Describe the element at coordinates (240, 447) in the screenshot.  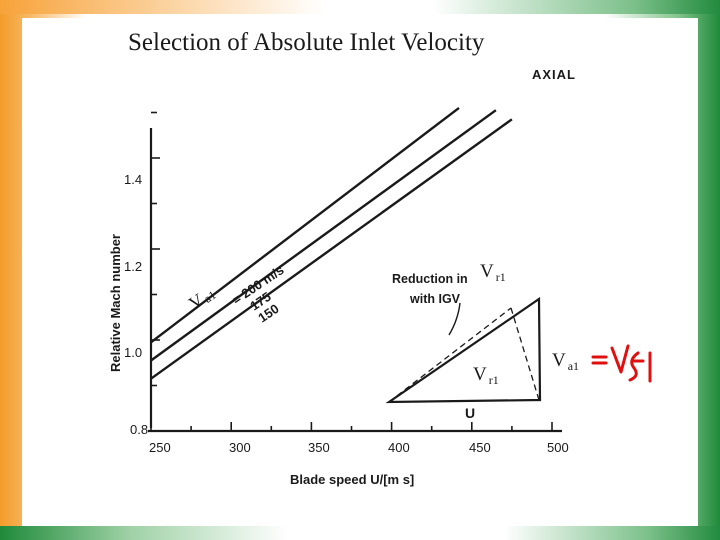
I see `x-tick-label: 300` at that location.